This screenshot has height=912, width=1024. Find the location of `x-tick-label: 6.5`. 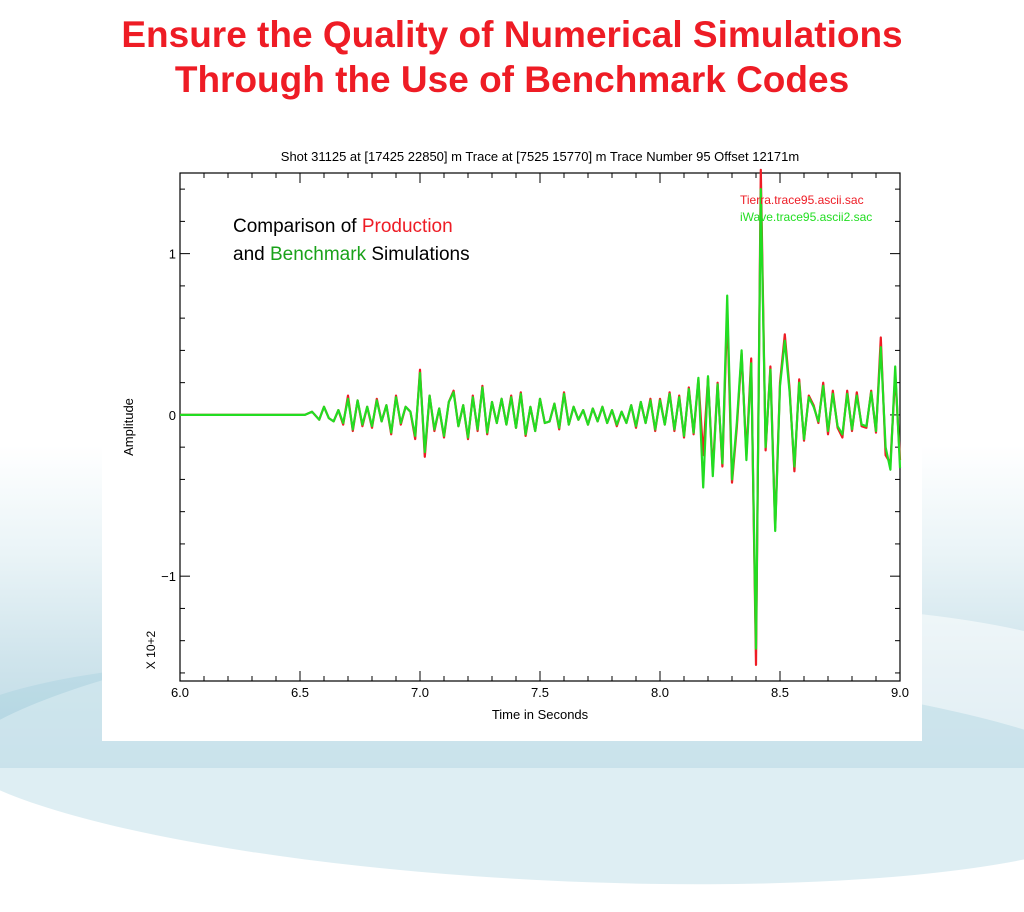

x-tick-label: 6.5 is located at coordinates (300, 692).